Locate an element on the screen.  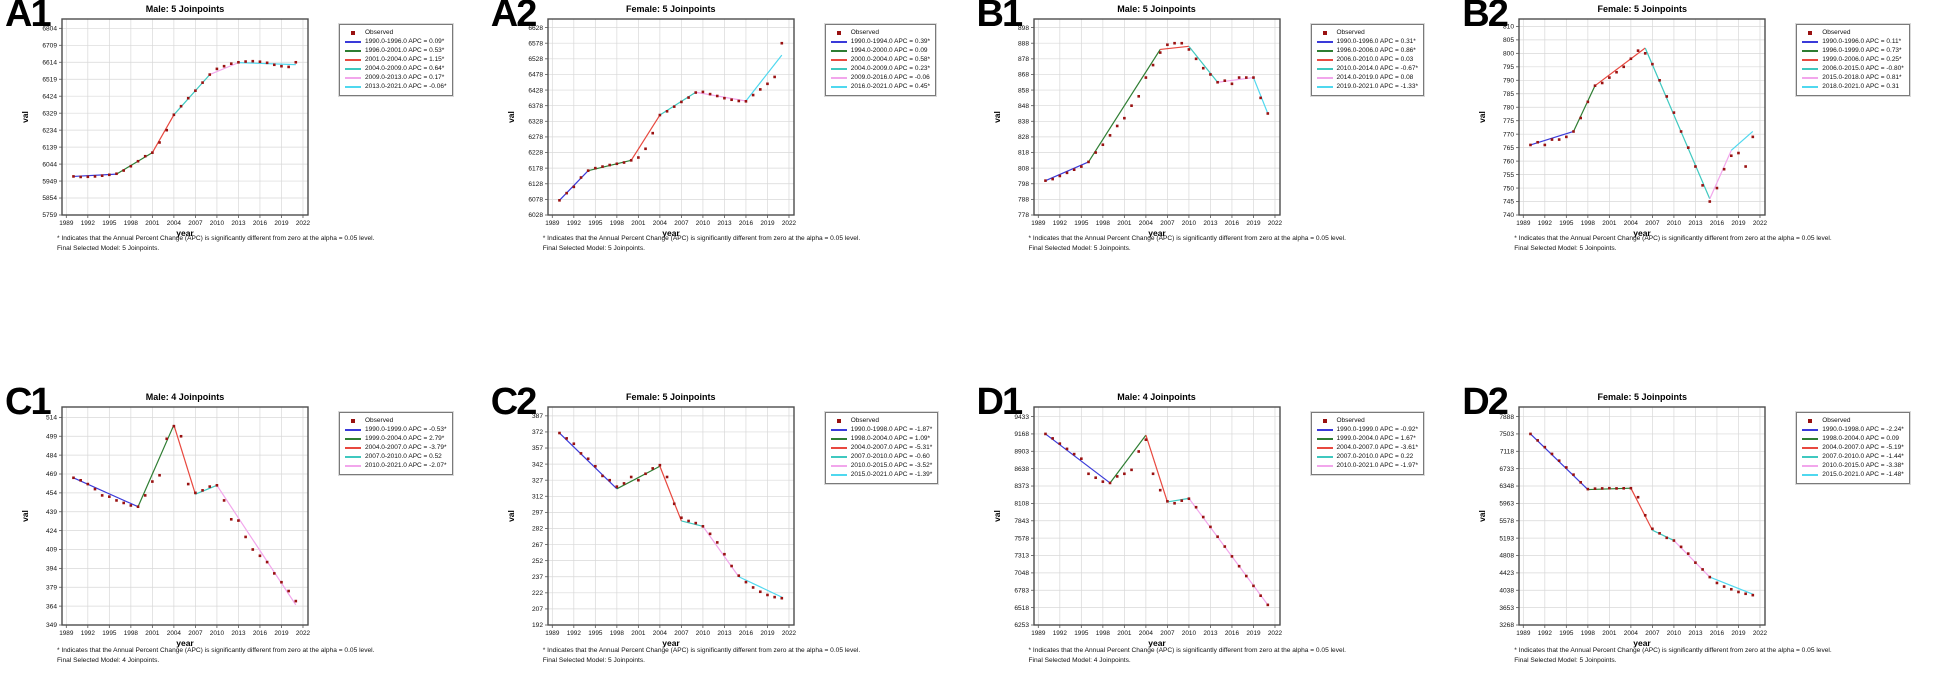
svg-text: 2019 is located at coordinates (281, 633).